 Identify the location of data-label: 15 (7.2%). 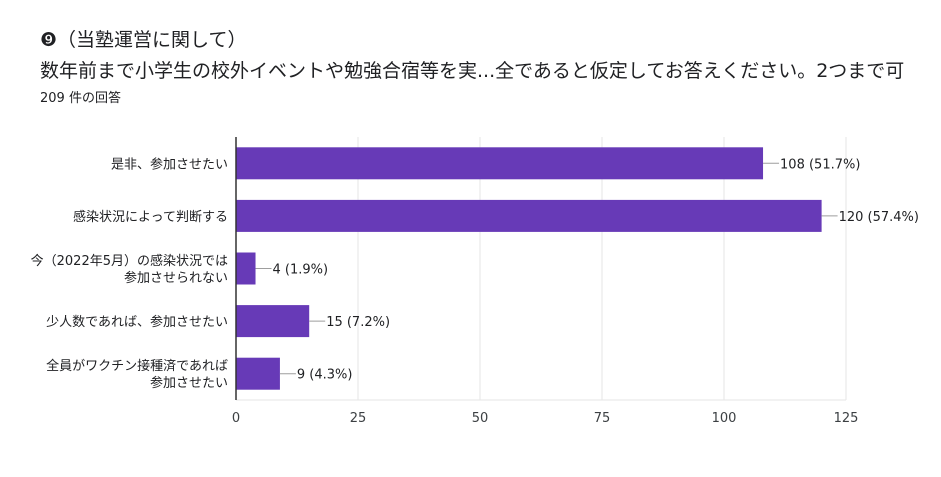
(358, 322).